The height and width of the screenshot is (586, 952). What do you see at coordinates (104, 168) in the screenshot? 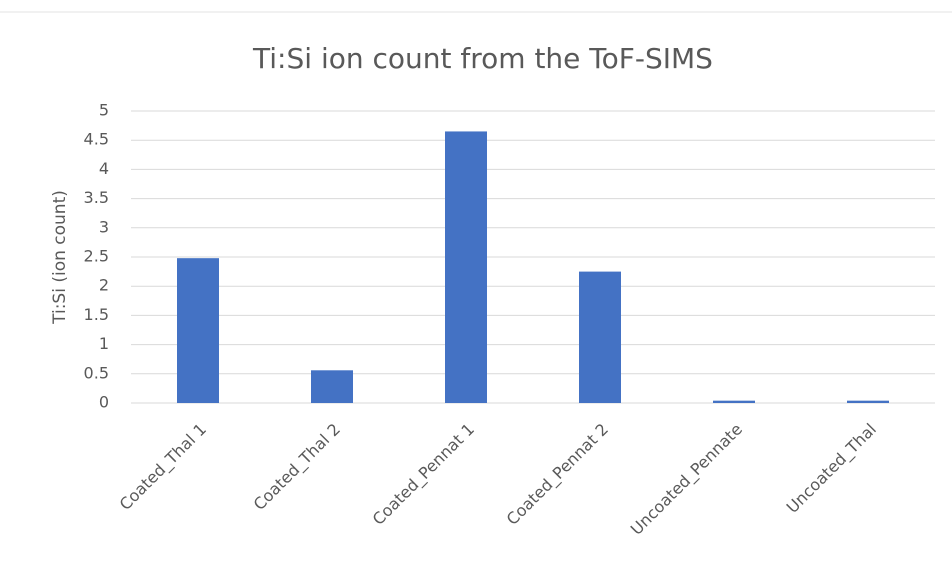
I see `y-tick-label: 4` at bounding box center [104, 168].